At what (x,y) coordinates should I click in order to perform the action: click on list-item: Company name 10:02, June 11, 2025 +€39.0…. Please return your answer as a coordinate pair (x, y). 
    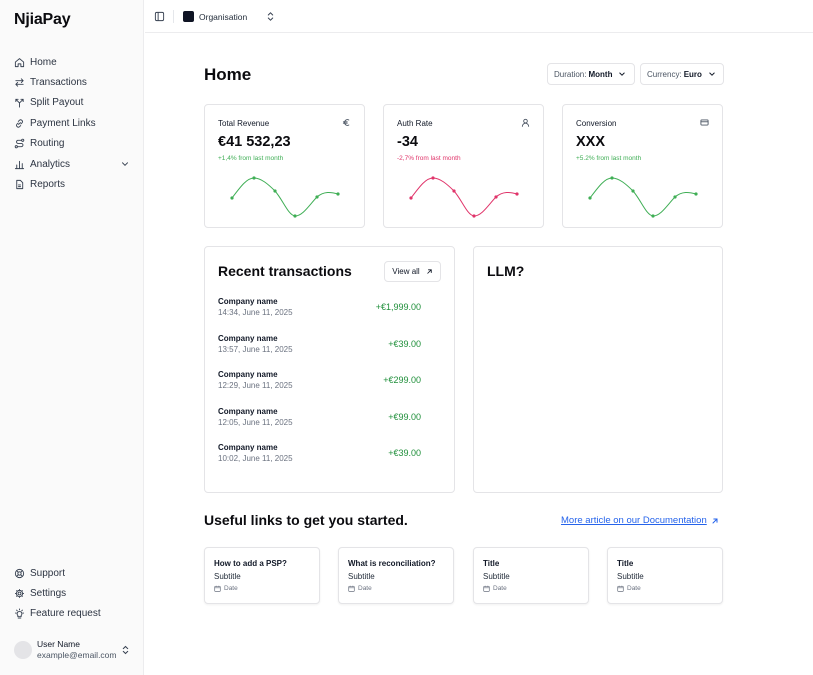
    Looking at the image, I should click on (323, 461).